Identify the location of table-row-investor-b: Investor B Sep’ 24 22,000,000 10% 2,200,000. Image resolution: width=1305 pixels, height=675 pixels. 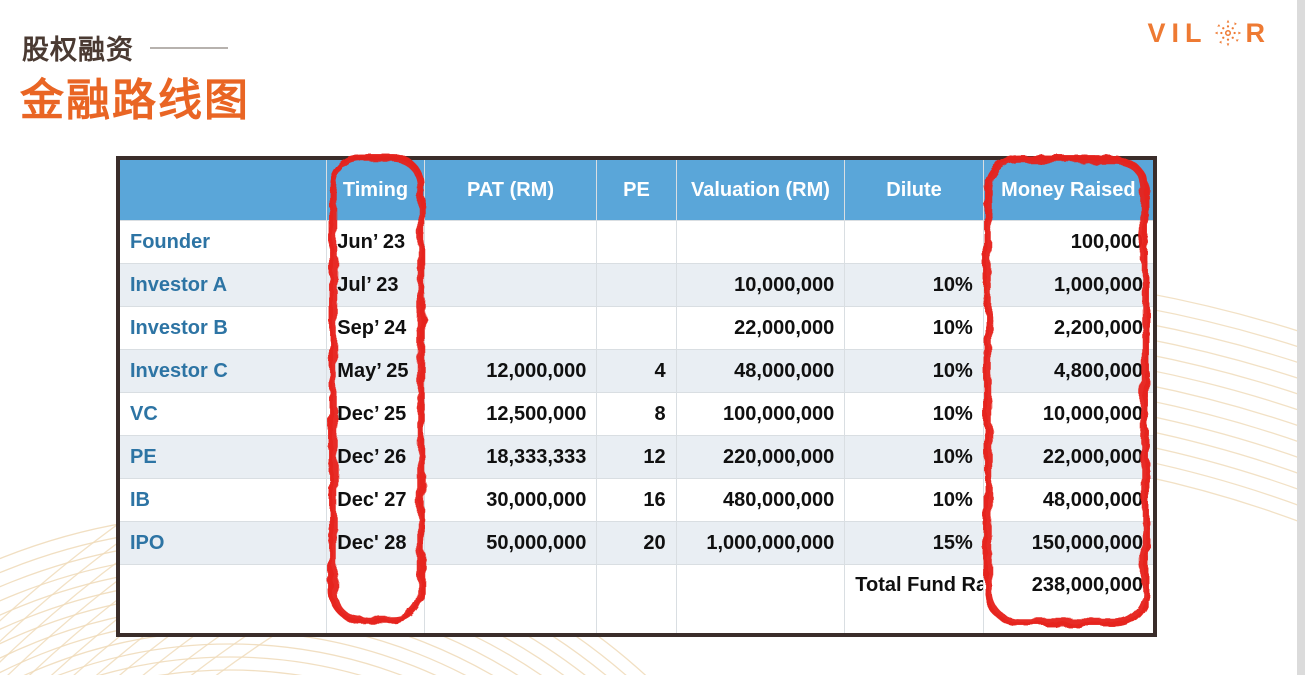
(636, 328).